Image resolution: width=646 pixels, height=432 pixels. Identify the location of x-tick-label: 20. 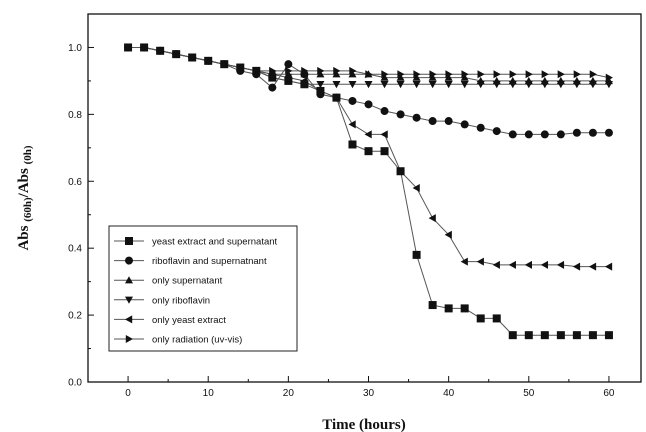
(289, 393).